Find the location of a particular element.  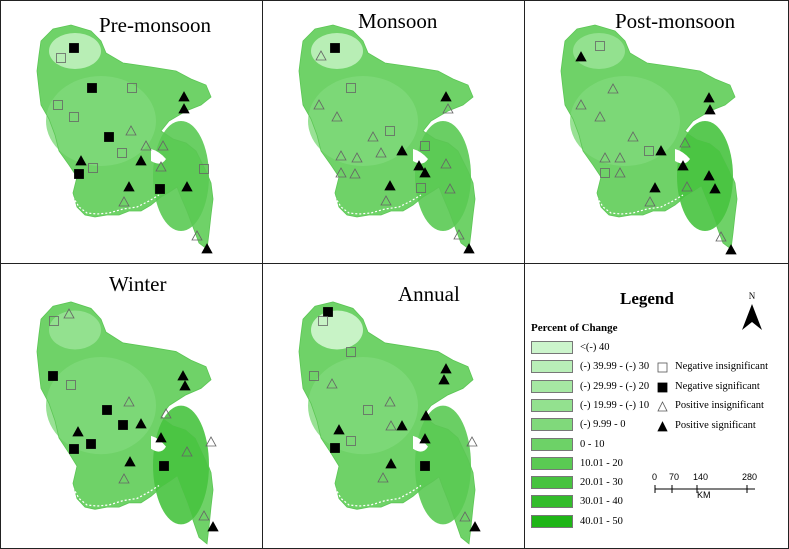

positive-significant-icon is located at coordinates (662, 425).